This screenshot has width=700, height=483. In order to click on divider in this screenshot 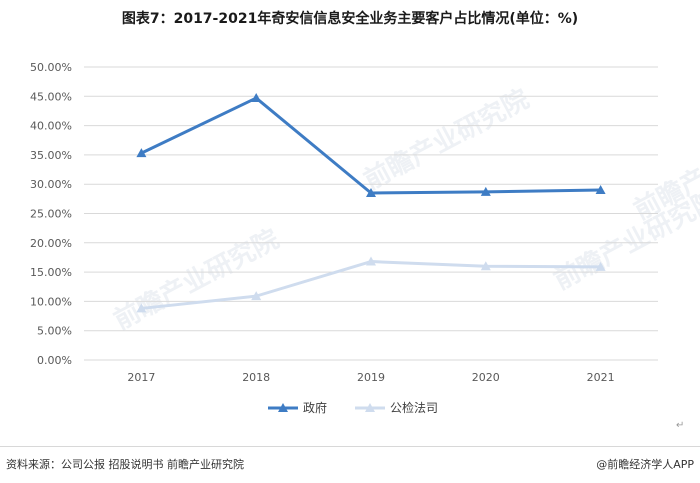, I will do `click(350, 446)`.